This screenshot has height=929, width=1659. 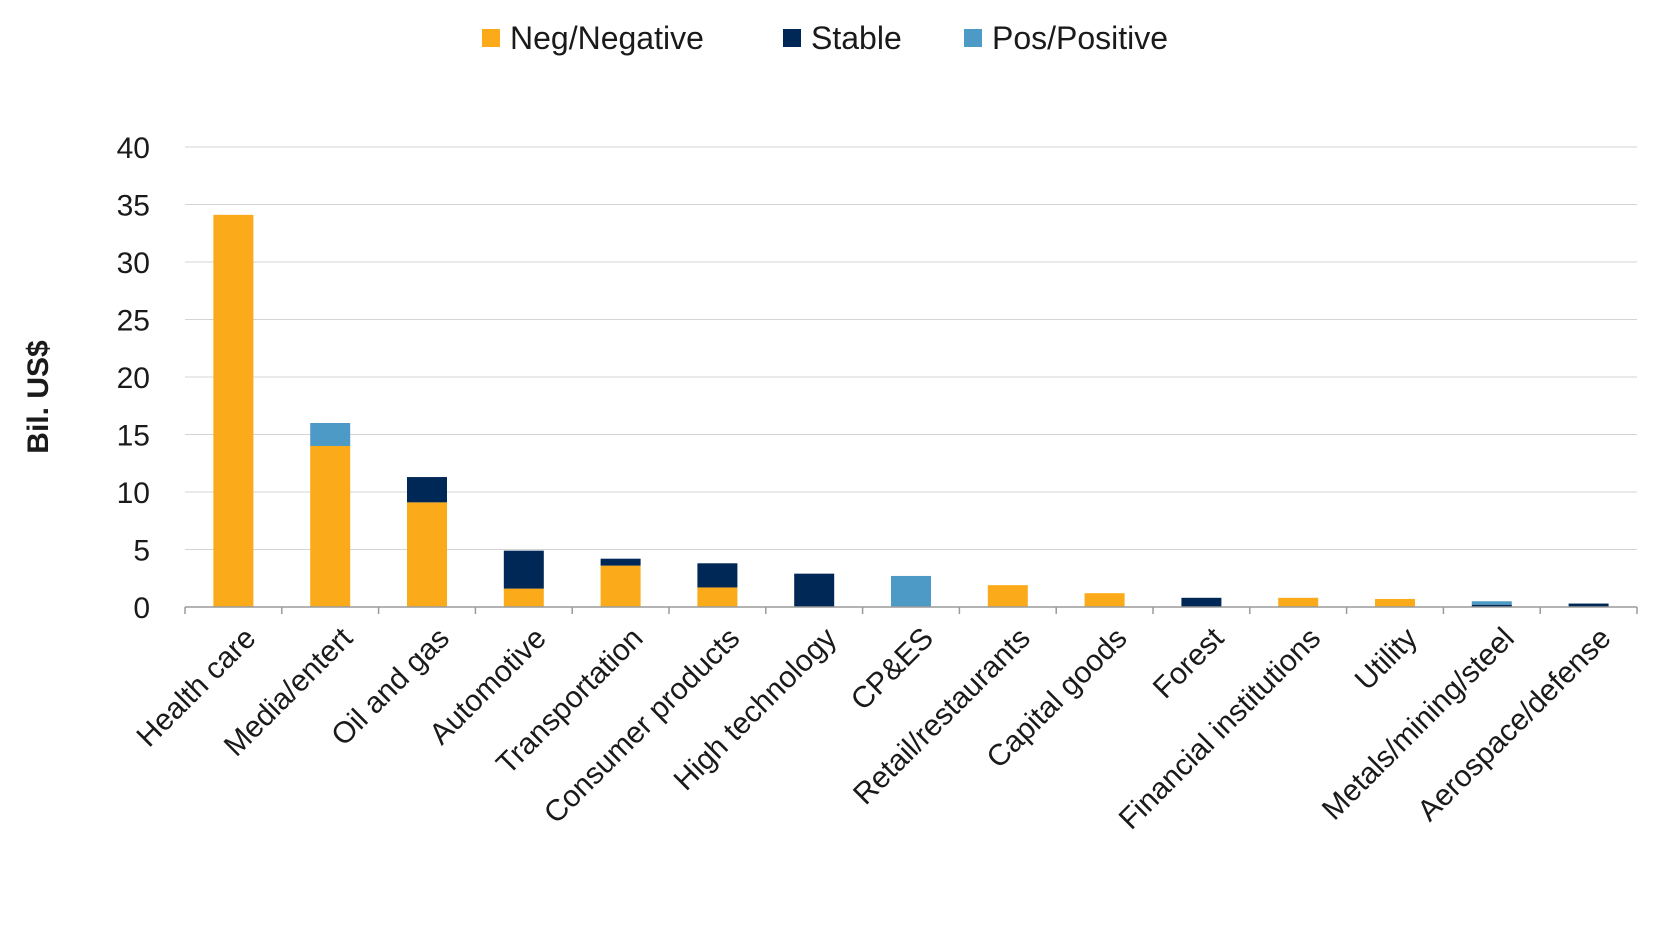 I want to click on legend-swatch-stable, so click(x=792, y=38).